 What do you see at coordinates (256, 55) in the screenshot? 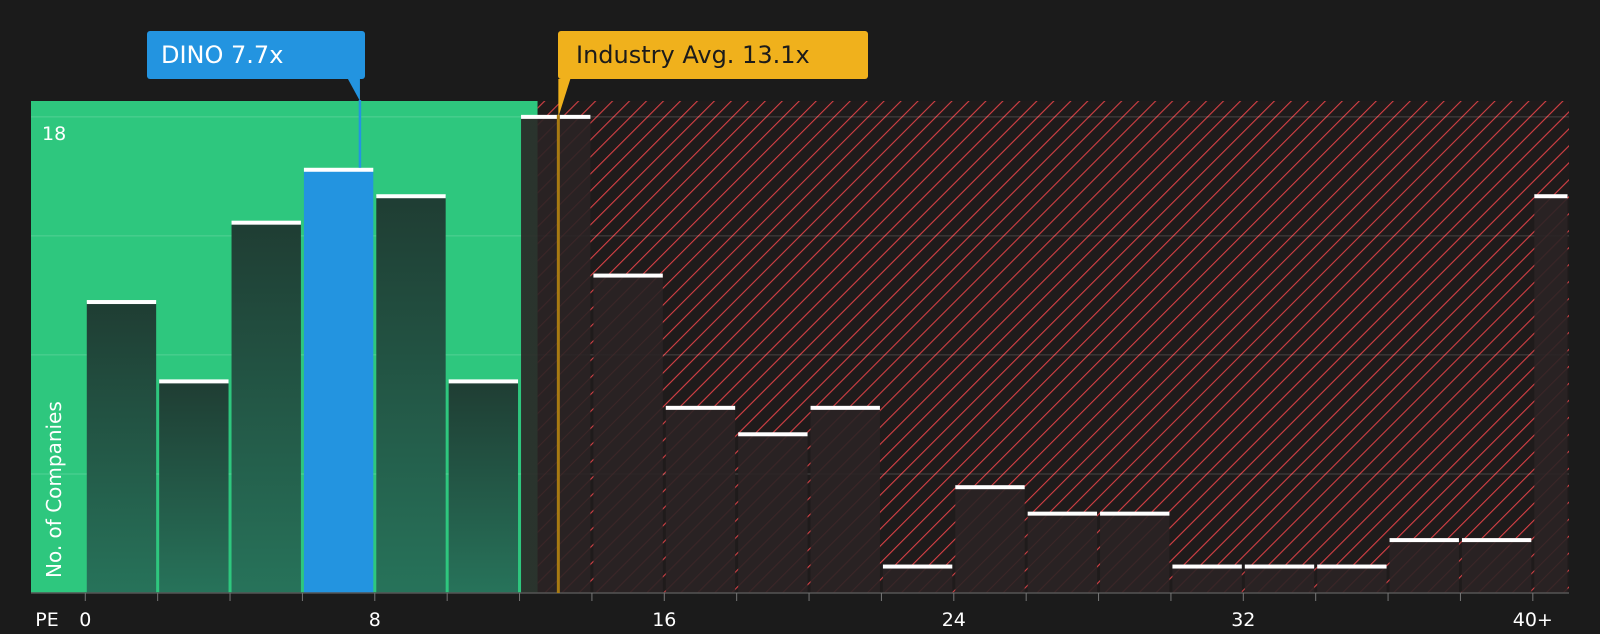
I see `company-pe-callout: DINO 7.7x` at bounding box center [256, 55].